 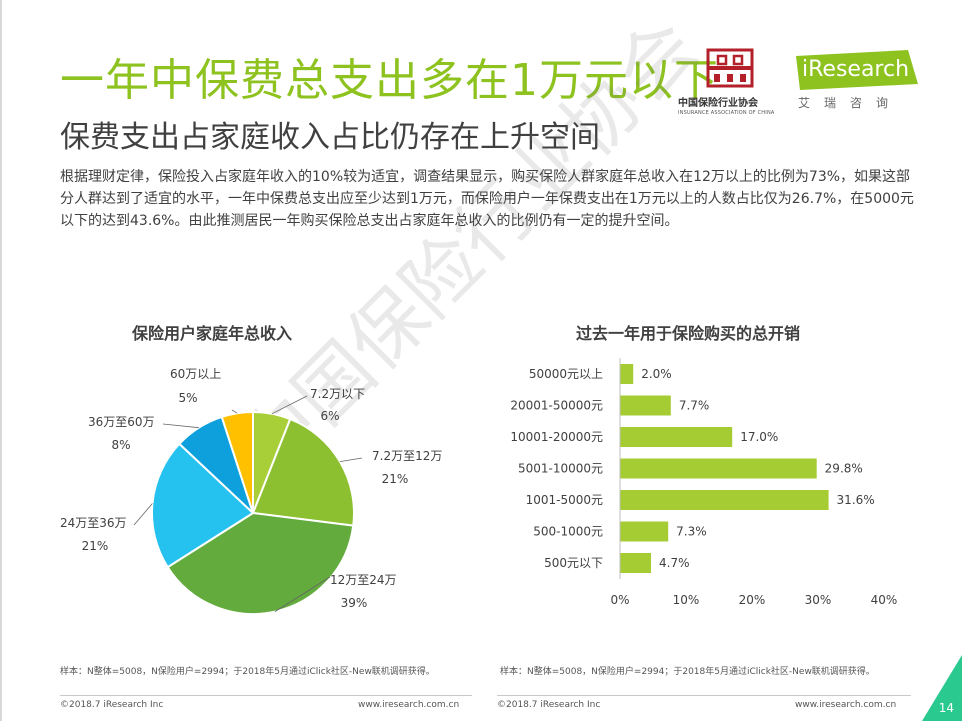 I want to click on iresearch-tag-icon, so click(x=857, y=70).